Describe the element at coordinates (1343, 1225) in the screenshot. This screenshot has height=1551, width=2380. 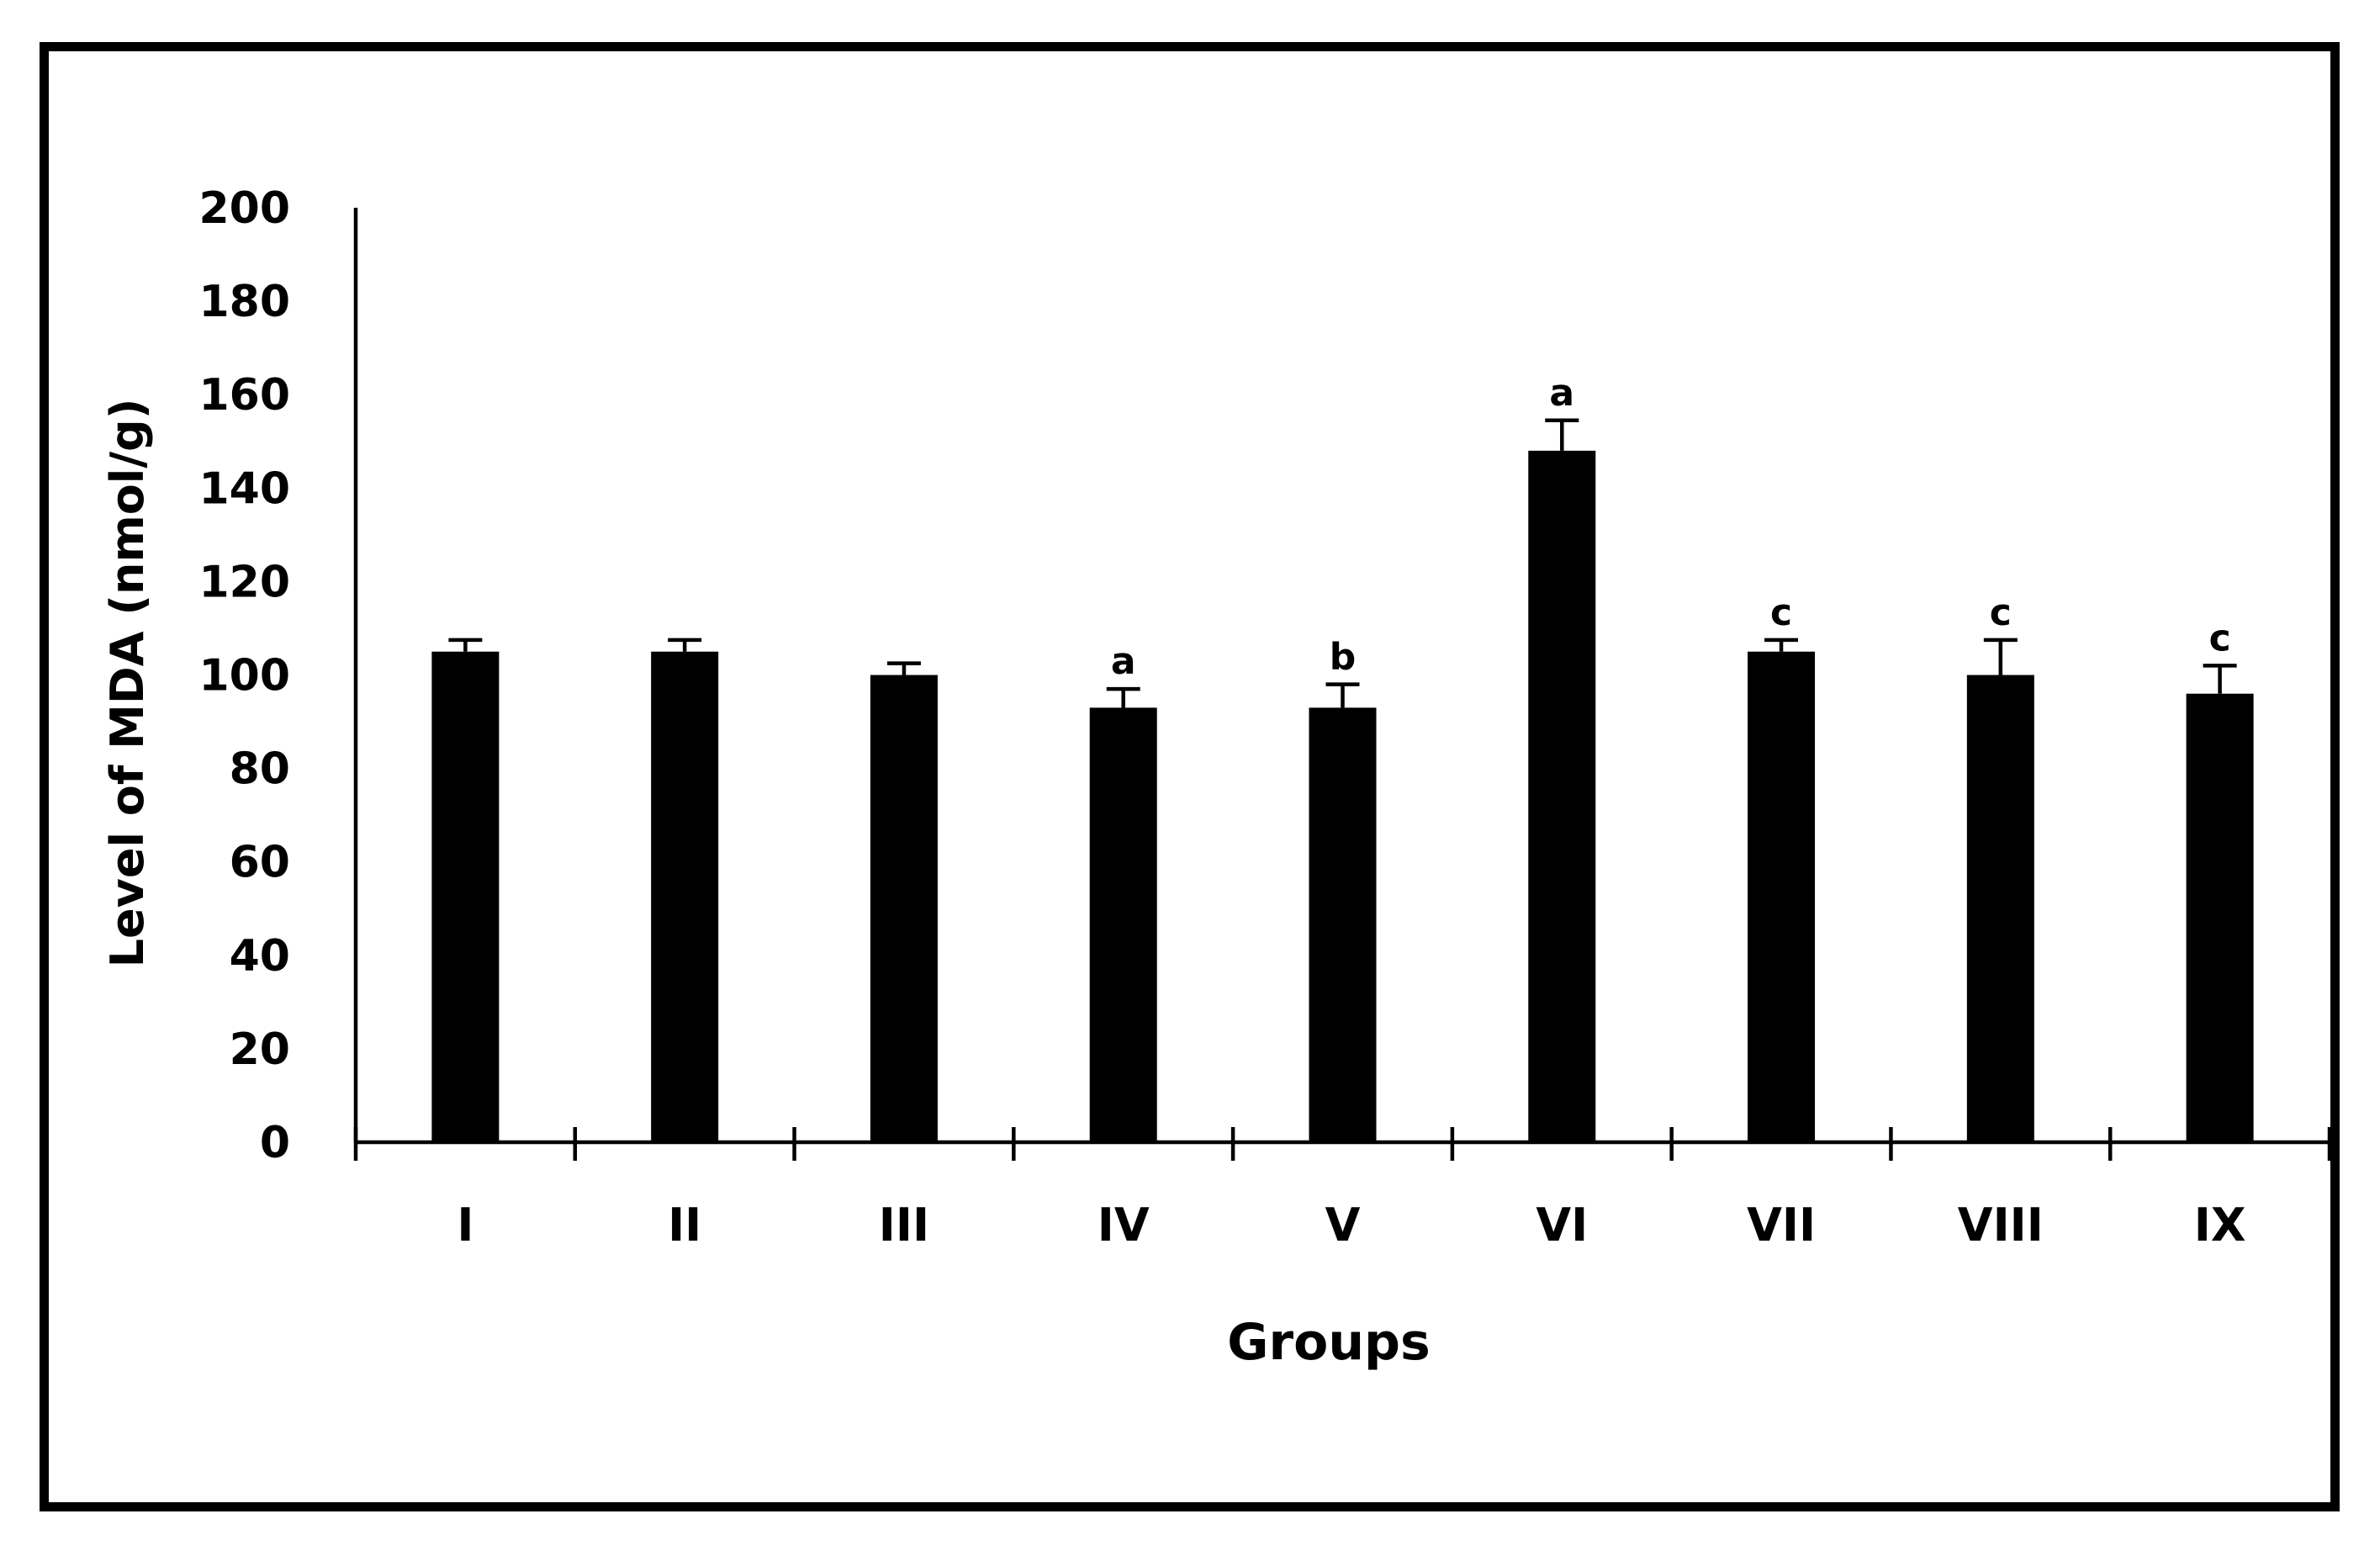
I see `x-category-label: V` at that location.